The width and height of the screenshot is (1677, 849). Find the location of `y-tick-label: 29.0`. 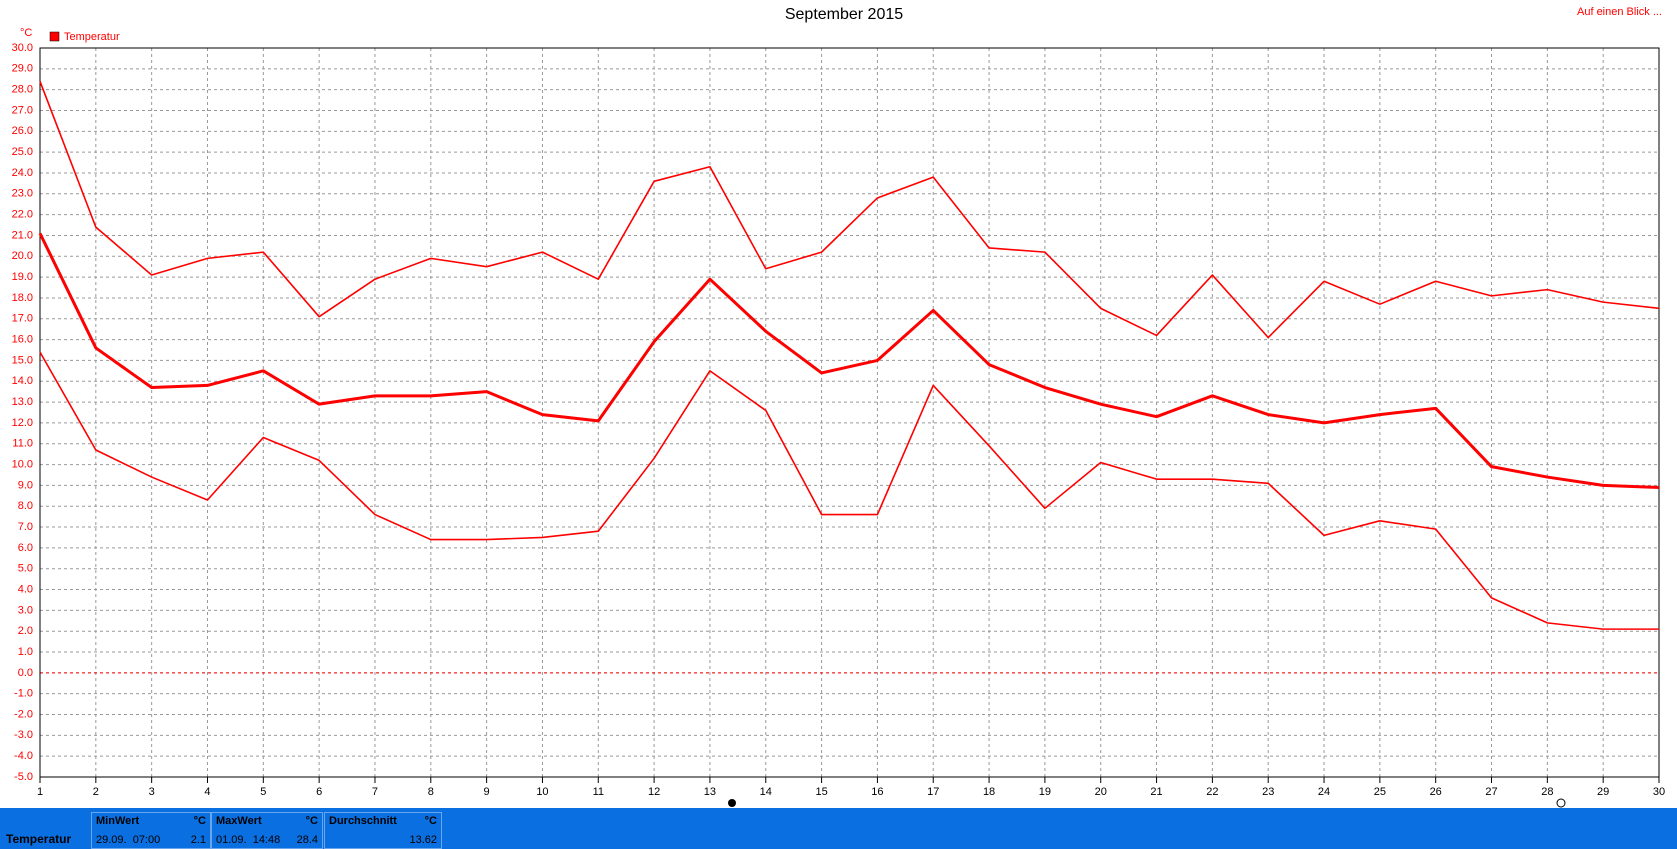

y-tick-label: 29.0 is located at coordinates (22, 69).